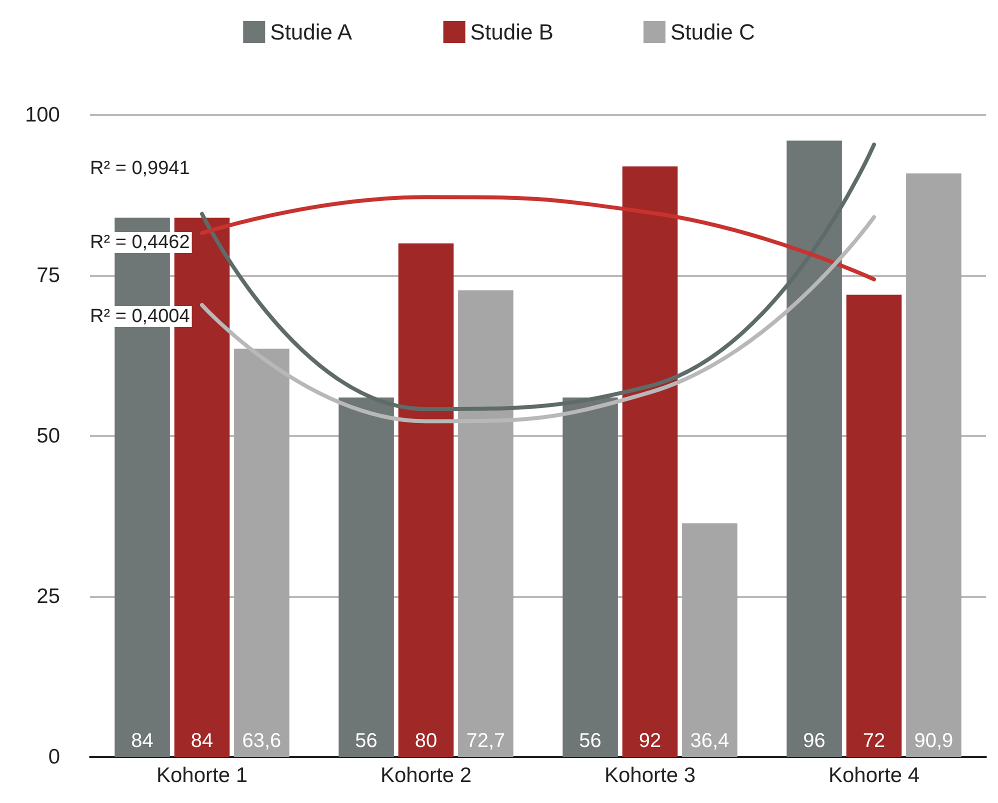 The width and height of the screenshot is (998, 803). What do you see at coordinates (426, 775) in the screenshot?
I see `x-tick-label: Kohorte 2` at bounding box center [426, 775].